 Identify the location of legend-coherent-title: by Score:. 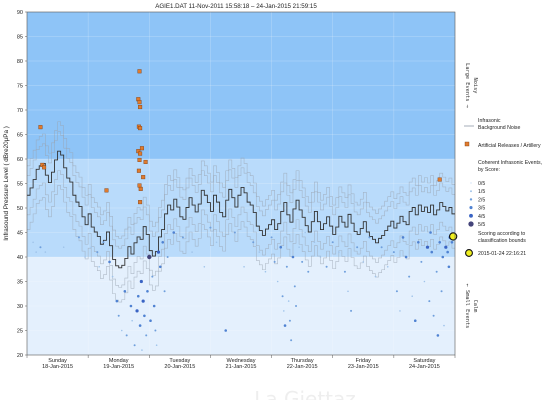
(489, 170).